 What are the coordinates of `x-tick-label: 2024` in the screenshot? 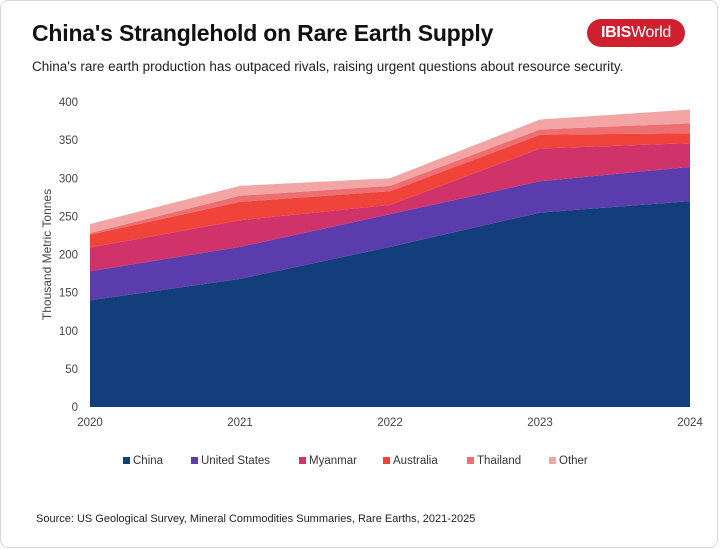 It's located at (690, 423).